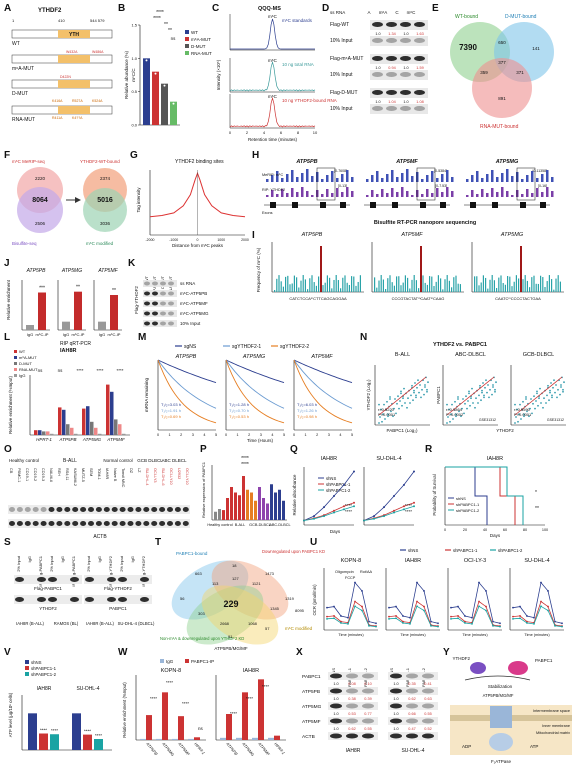 This screenshot has height=773, width=576. Describe the element at coordinates (54, 730) in the screenshot. I see `sig-label: ****` at that location.